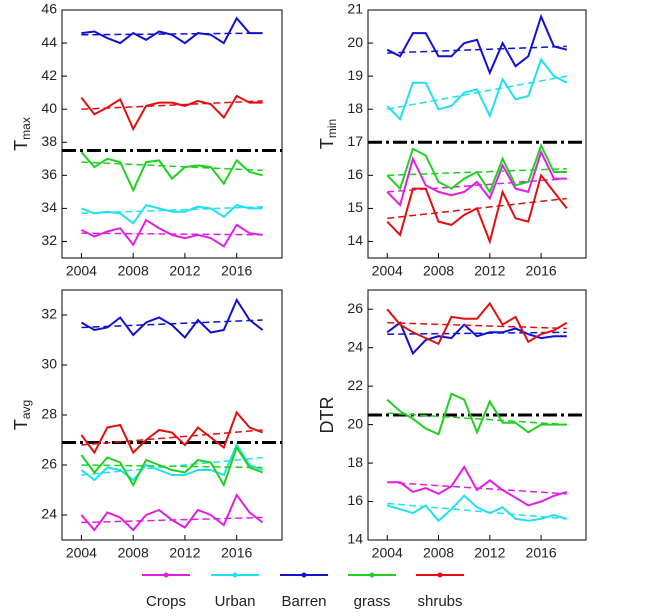 This screenshot has height=616, width=647. What do you see at coordinates (166, 601) in the screenshot?
I see `legend-label: Crops` at bounding box center [166, 601].